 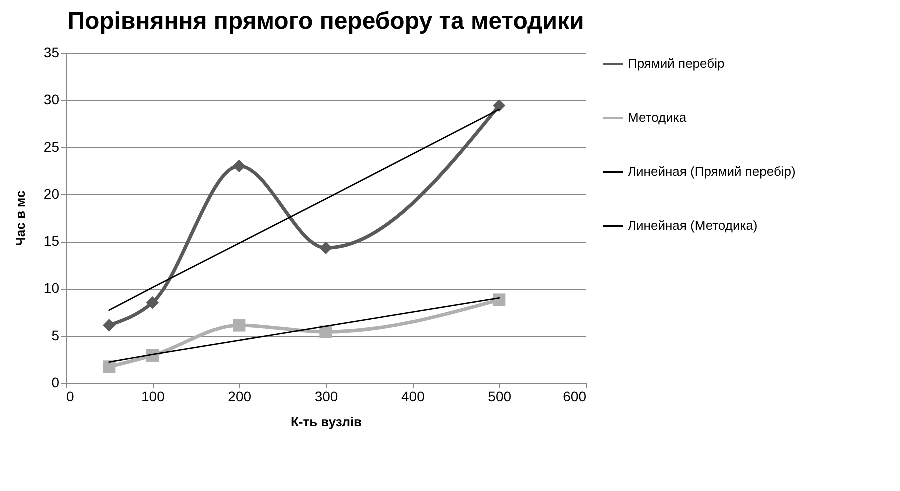 What do you see at coordinates (658, 117) in the screenshot?
I see `legend-label: Методика` at bounding box center [658, 117].